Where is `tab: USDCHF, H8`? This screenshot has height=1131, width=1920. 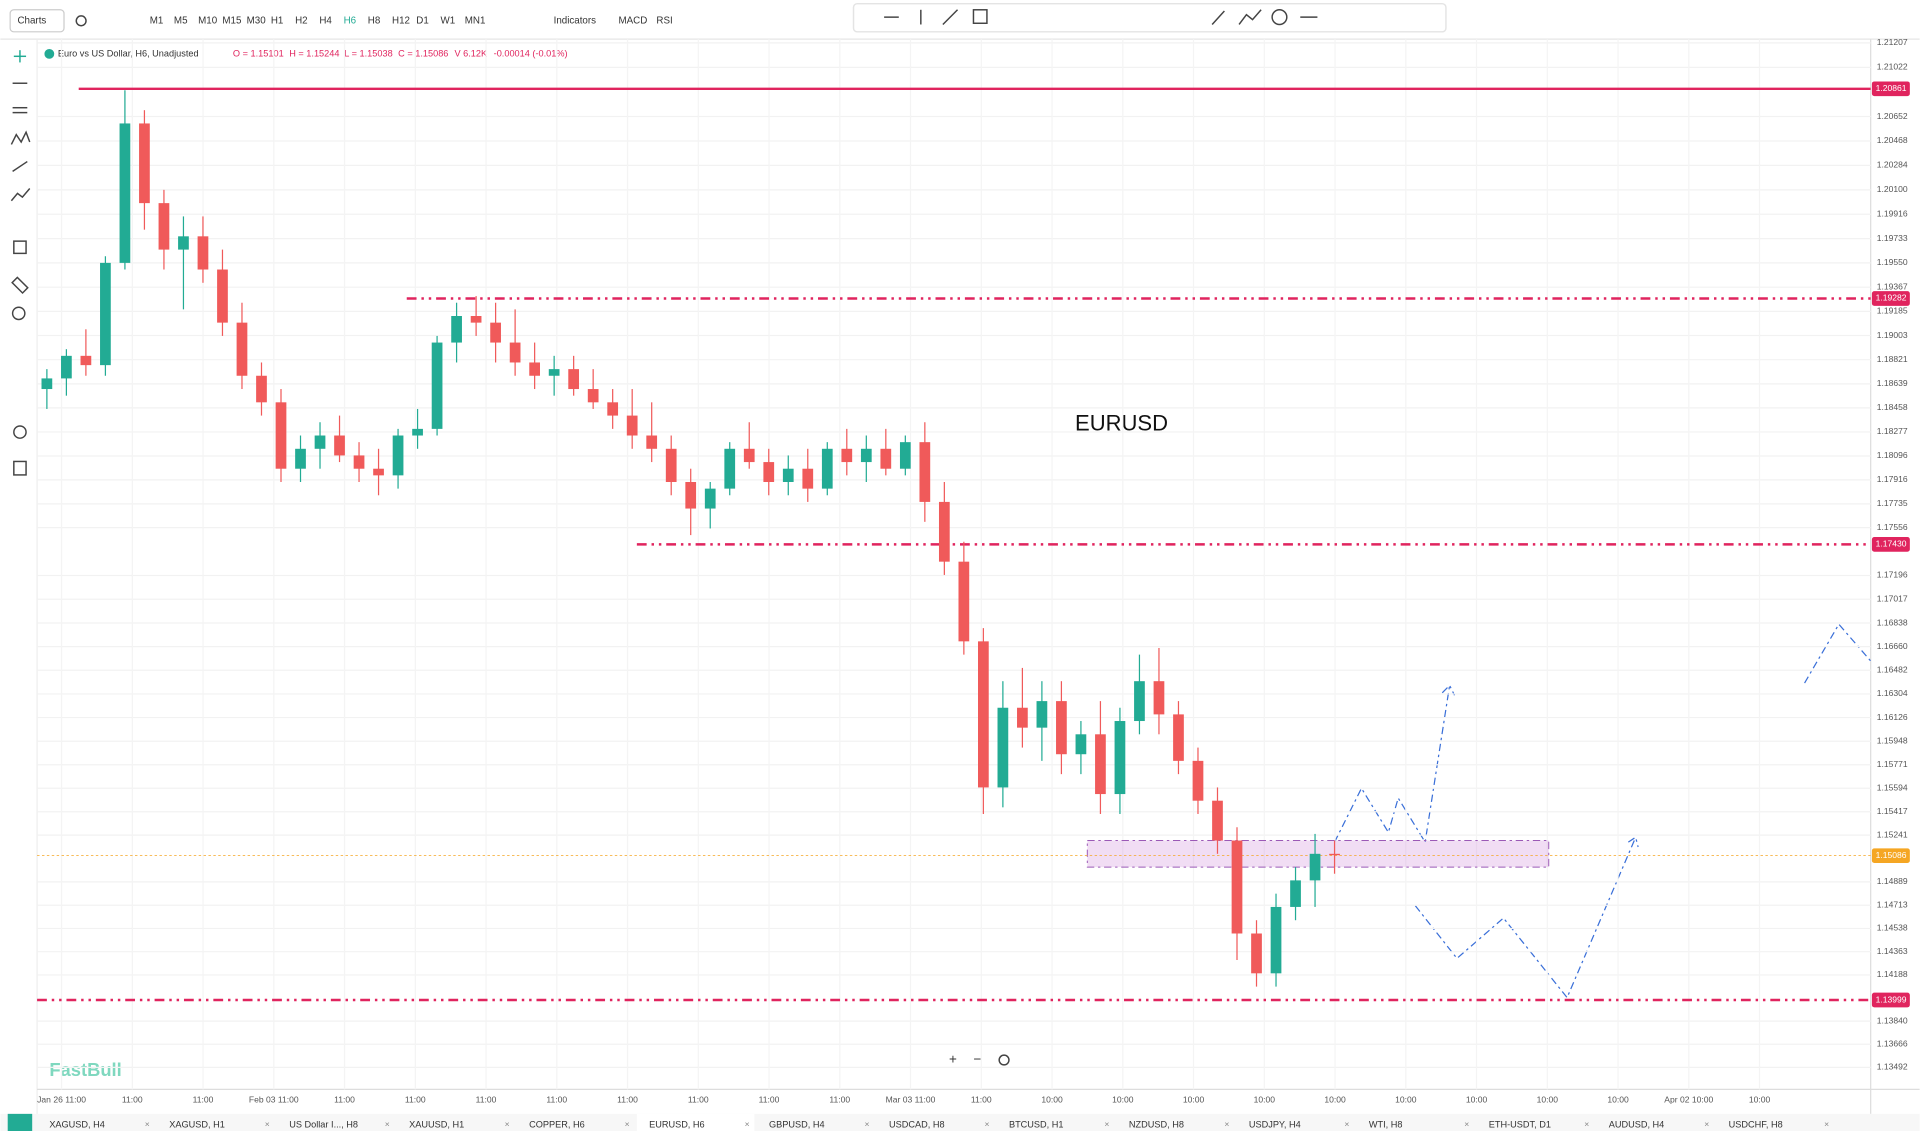
tab: USDCHF, H8 is located at coordinates (1756, 1124).